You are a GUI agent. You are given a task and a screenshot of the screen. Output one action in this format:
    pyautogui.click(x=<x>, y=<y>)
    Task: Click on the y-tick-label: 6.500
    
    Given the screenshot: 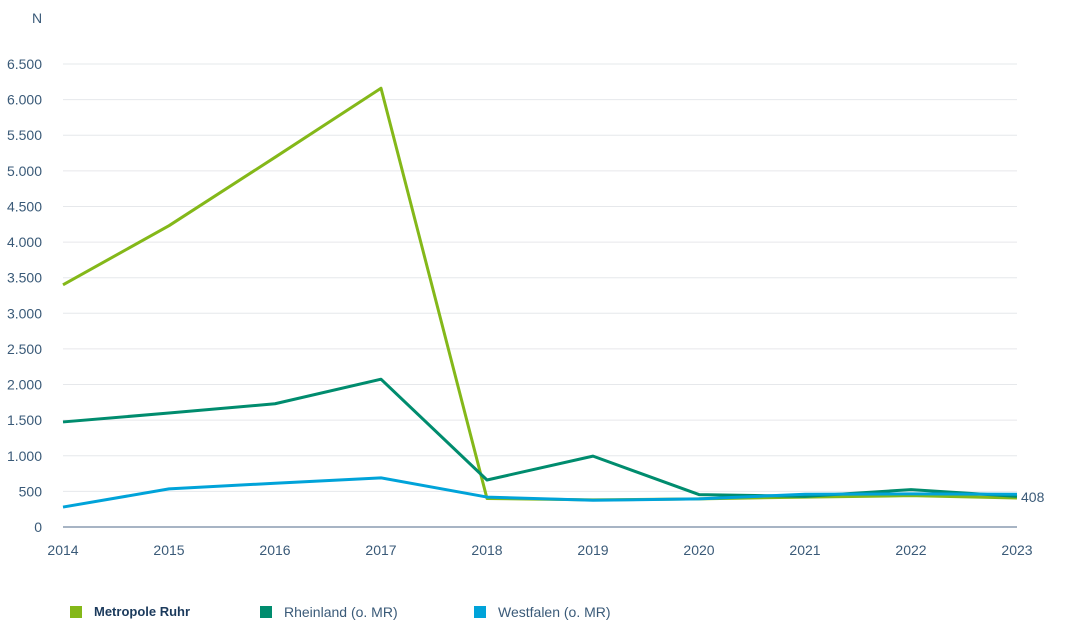 What is the action you would take?
    pyautogui.click(x=24, y=64)
    